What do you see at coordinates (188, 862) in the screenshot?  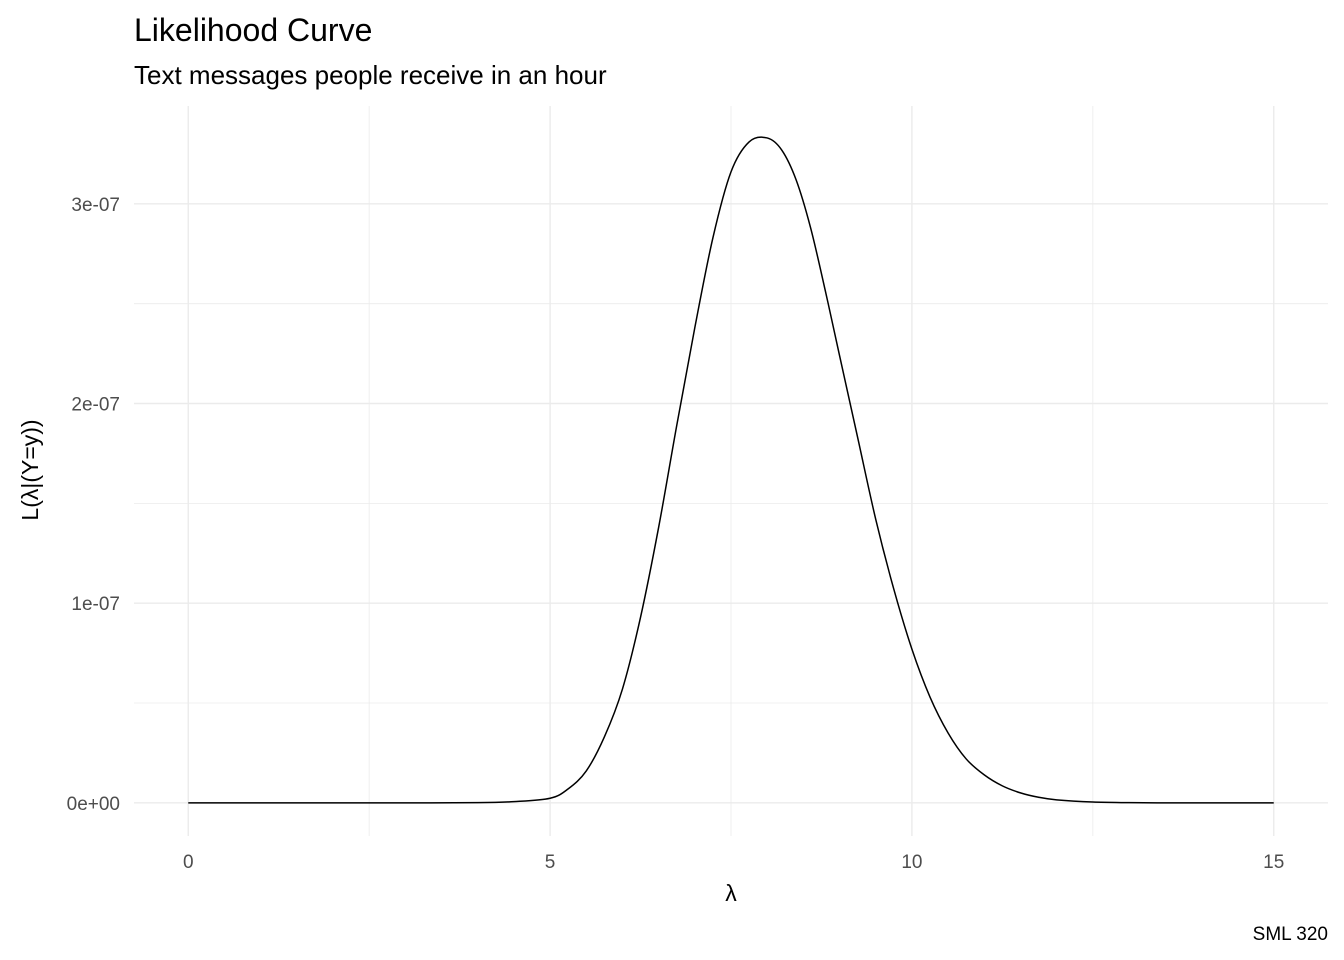 I see `x-tick-label: 0` at bounding box center [188, 862].